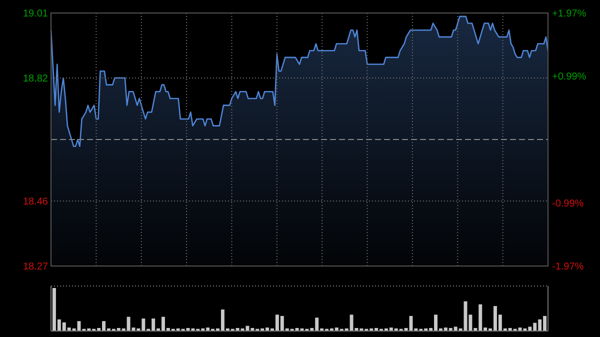  Describe the element at coordinates (35, 78) in the screenshot. I see `y-tick-label: 18.82` at that location.